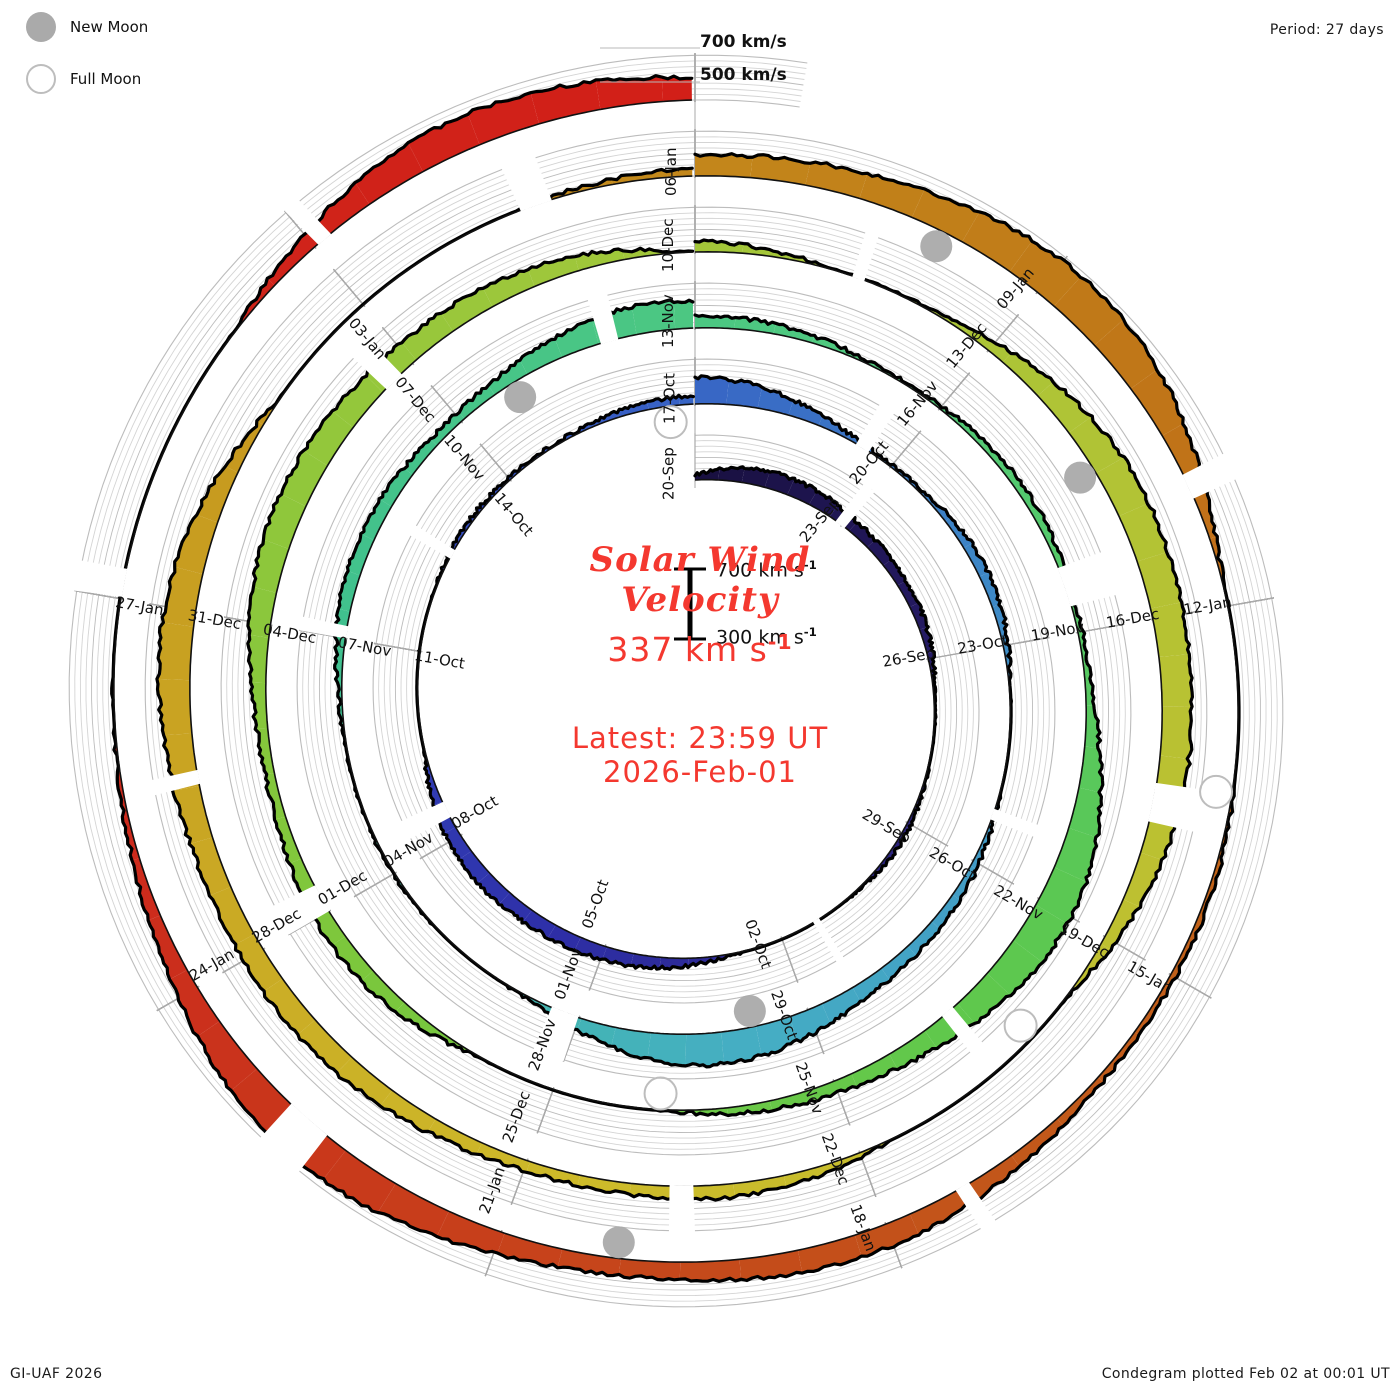  I want to click on page-title-line1: Solar Wind, so click(700, 560).